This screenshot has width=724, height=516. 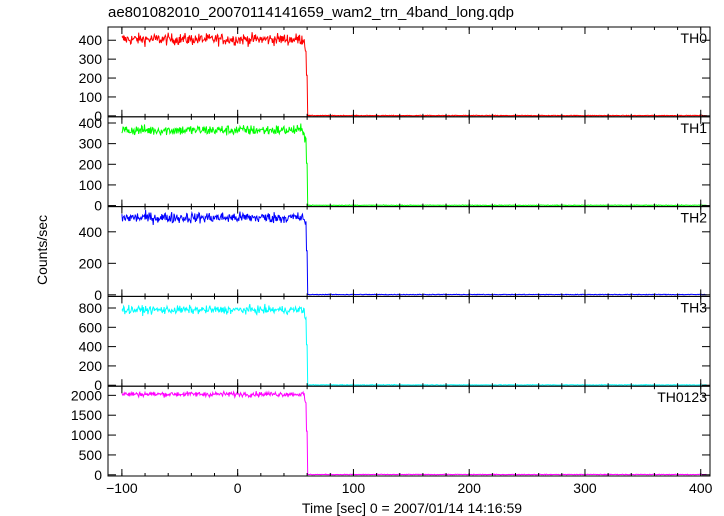 What do you see at coordinates (91, 308) in the screenshot?
I see `y-tick-label: 800` at bounding box center [91, 308].